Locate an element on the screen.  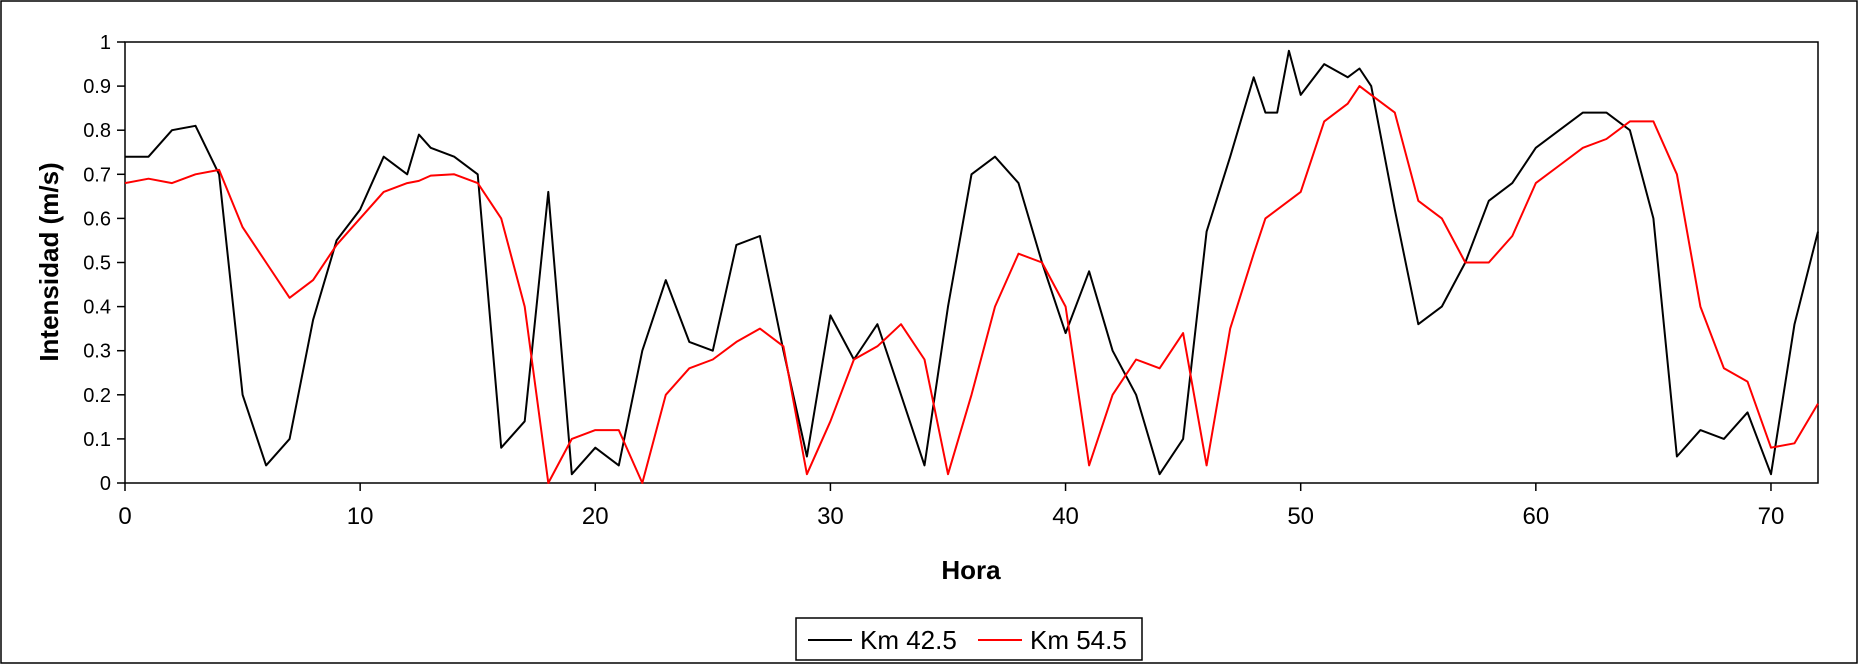
x-axis-title: Hora is located at coordinates (971, 570).